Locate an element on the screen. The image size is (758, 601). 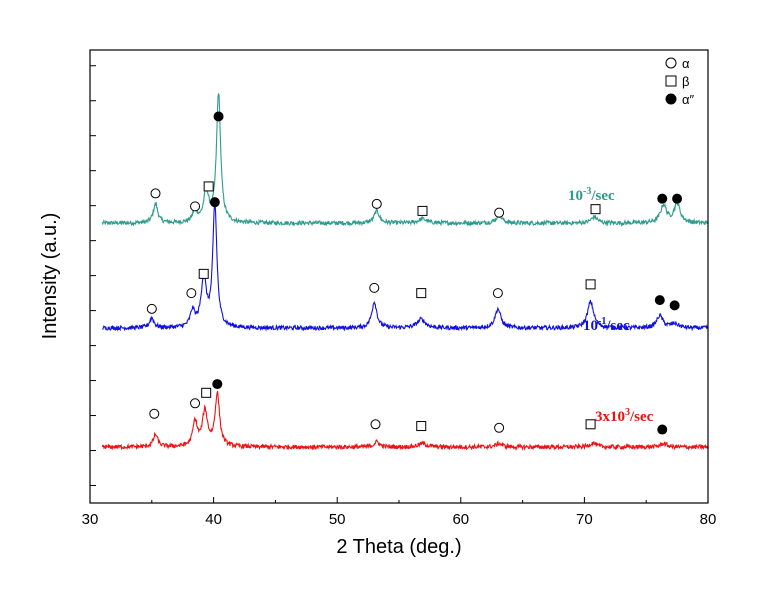
x-tick-label: 80 is located at coordinates (708, 519).